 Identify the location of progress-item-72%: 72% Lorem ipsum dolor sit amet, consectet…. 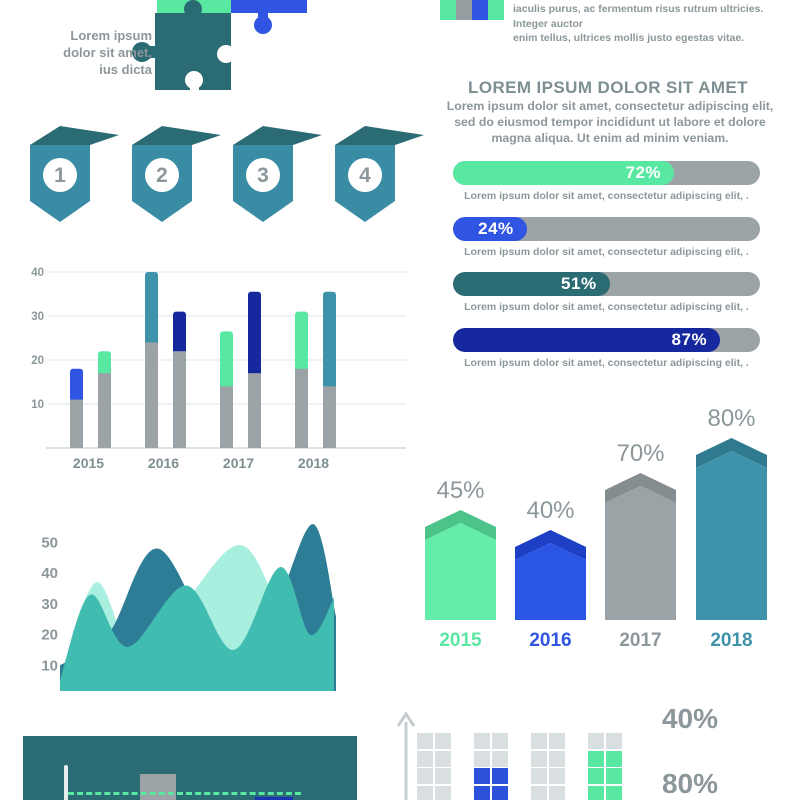
(606, 181).